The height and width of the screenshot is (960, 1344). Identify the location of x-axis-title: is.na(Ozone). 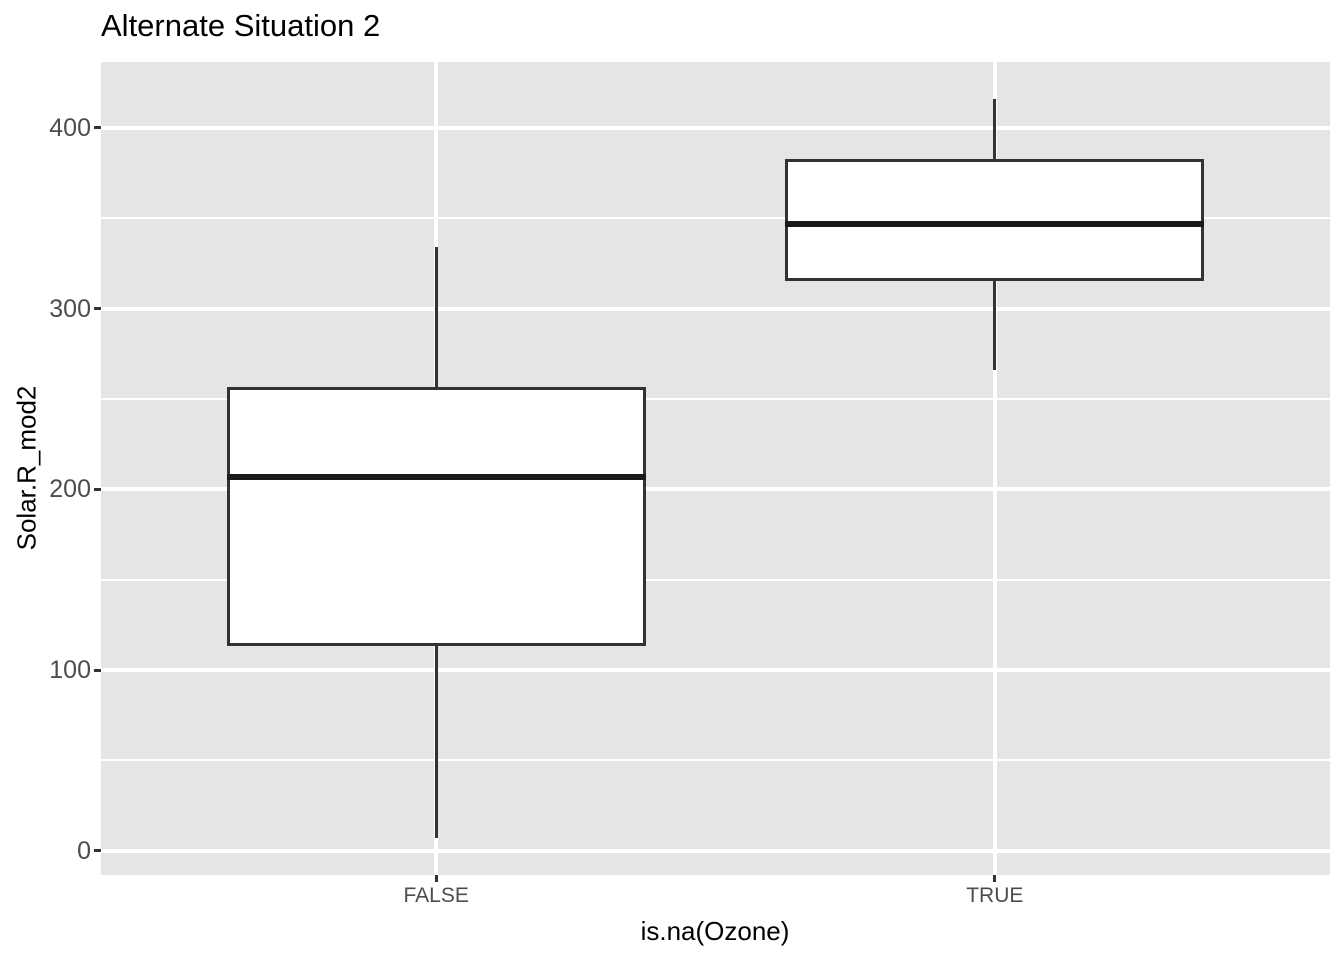
(715, 931).